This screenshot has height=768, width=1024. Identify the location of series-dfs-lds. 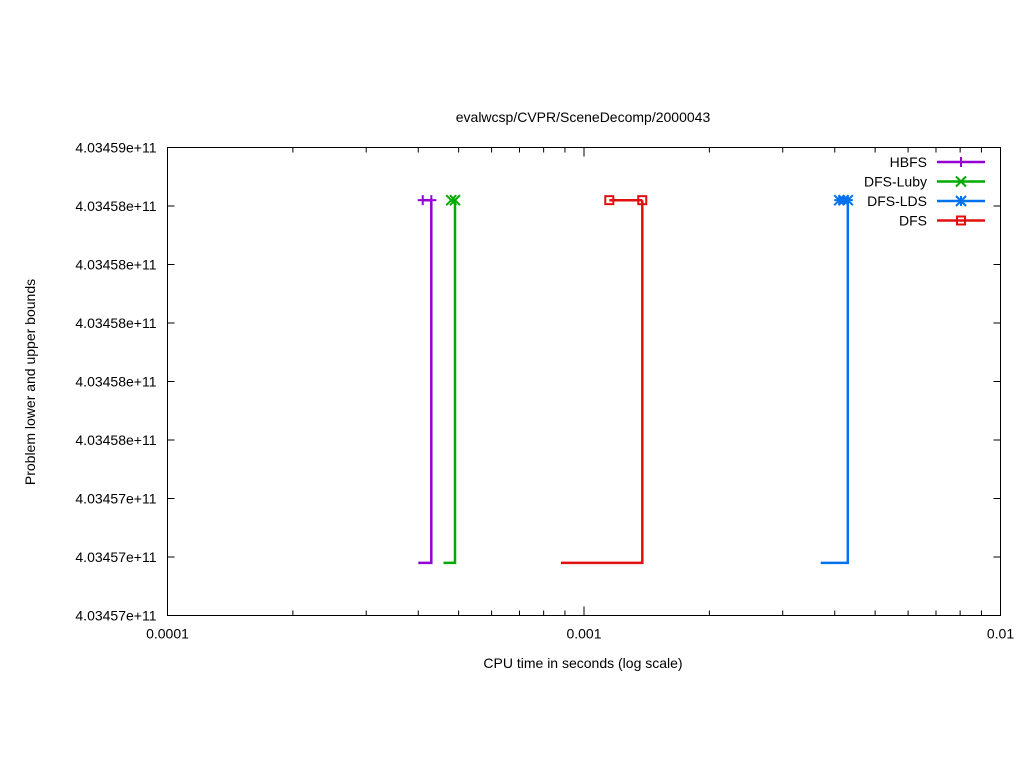
(837, 379).